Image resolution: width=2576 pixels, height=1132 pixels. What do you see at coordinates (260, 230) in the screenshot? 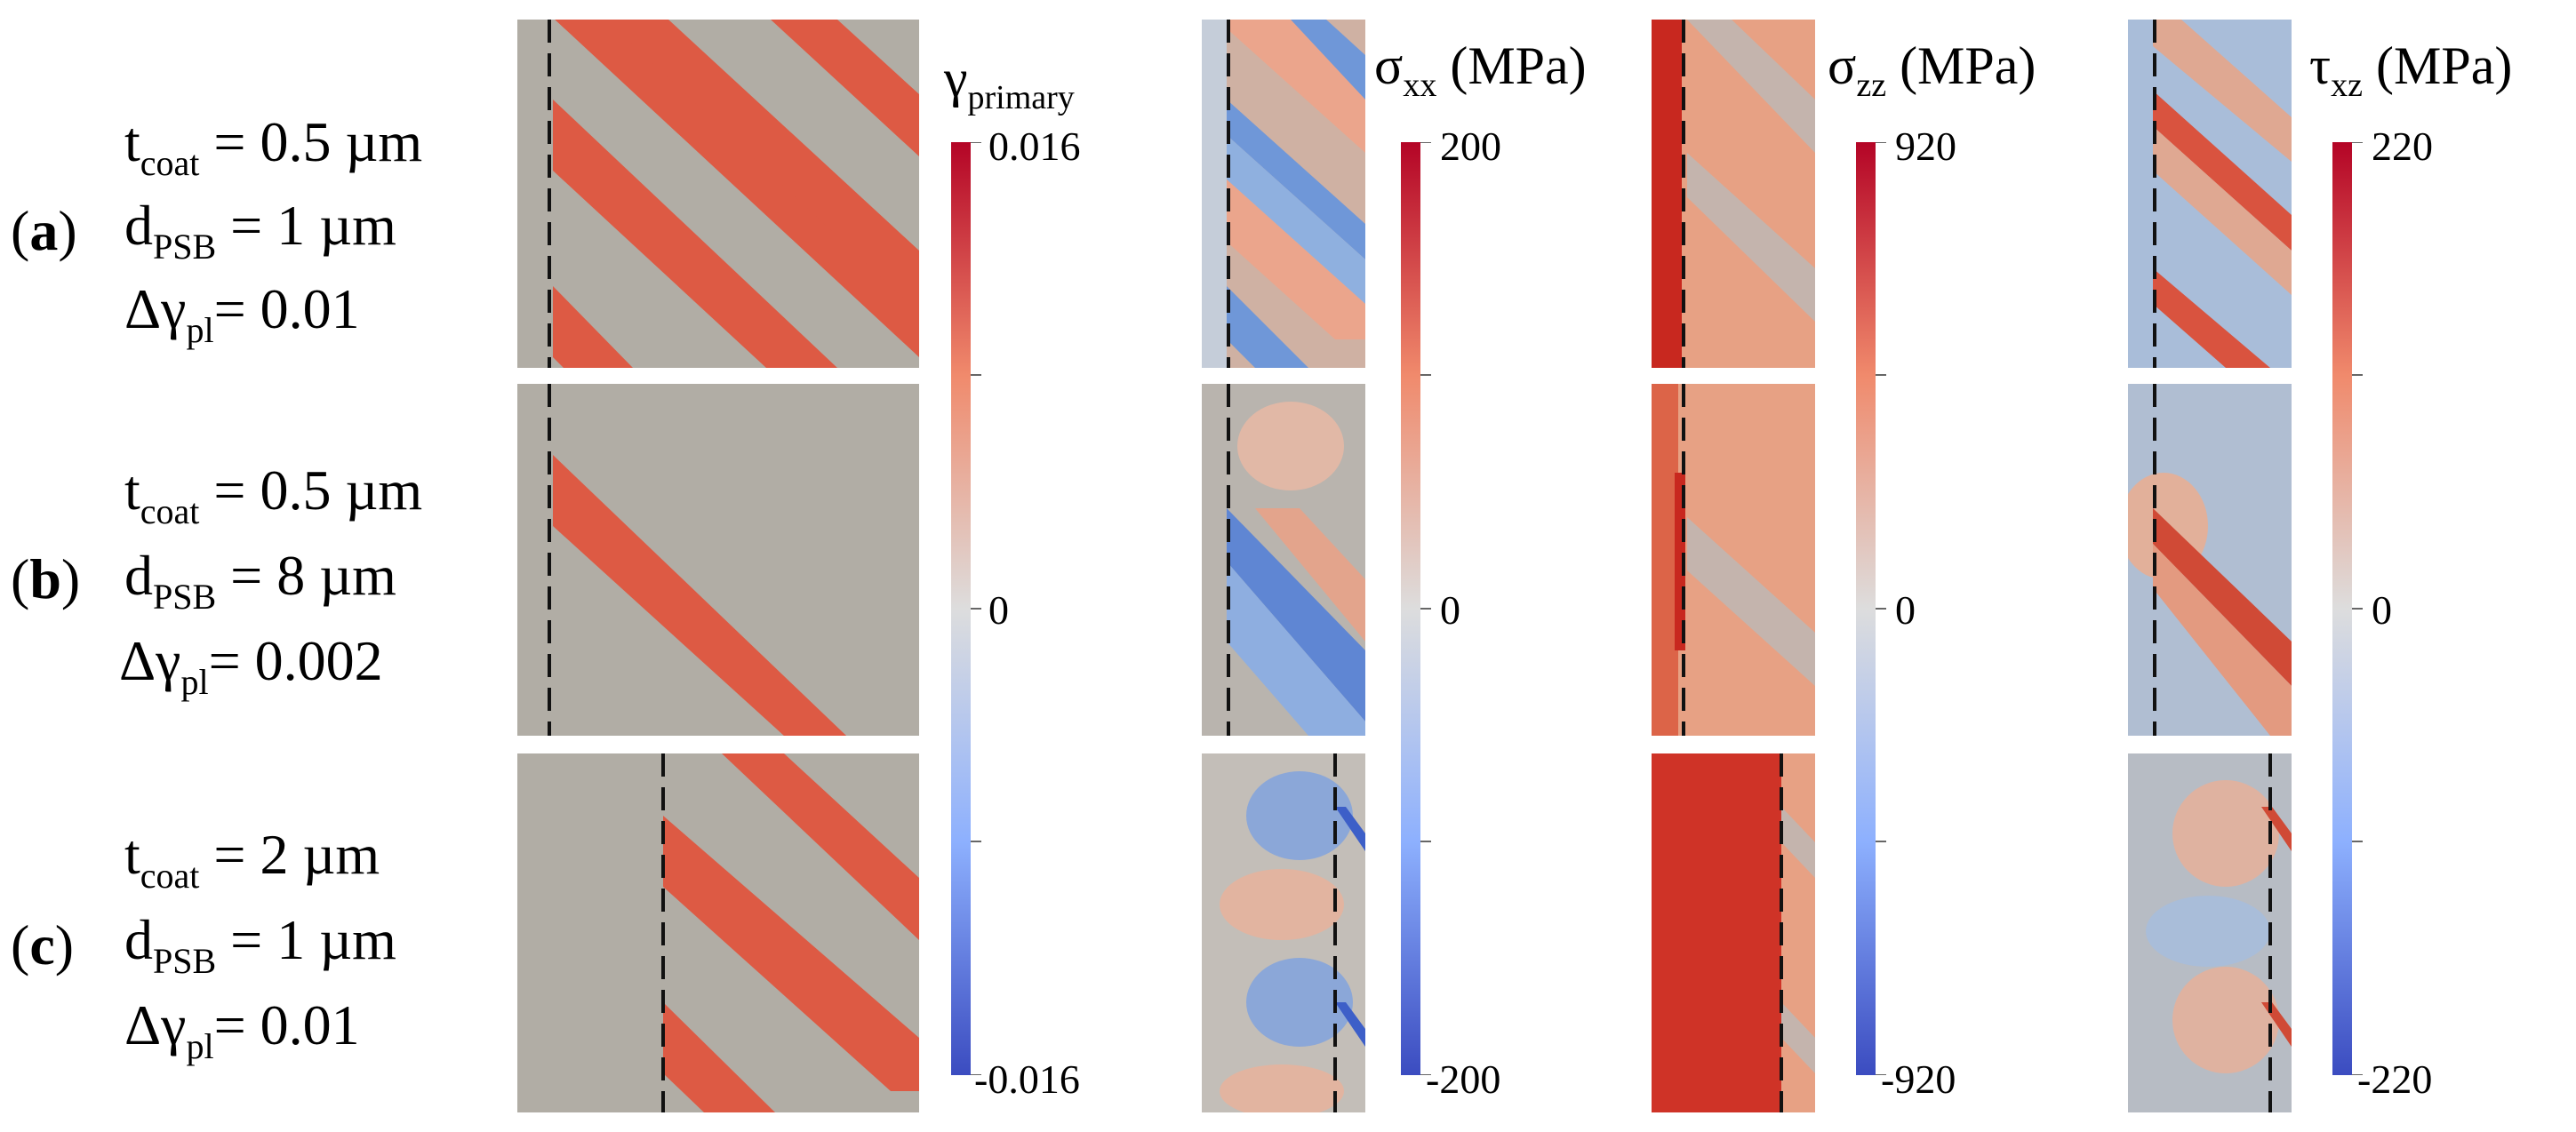
I see `row-a-dpsb: dPSB = 1 µm` at bounding box center [260, 230].